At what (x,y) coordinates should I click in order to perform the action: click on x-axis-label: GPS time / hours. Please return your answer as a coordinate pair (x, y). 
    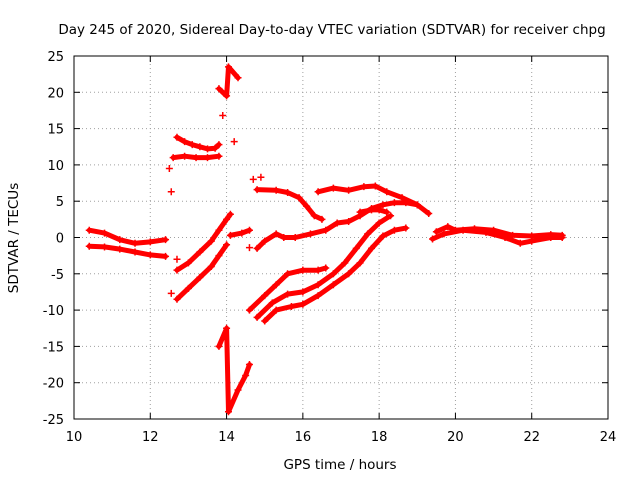
    Looking at the image, I should click on (339, 465).